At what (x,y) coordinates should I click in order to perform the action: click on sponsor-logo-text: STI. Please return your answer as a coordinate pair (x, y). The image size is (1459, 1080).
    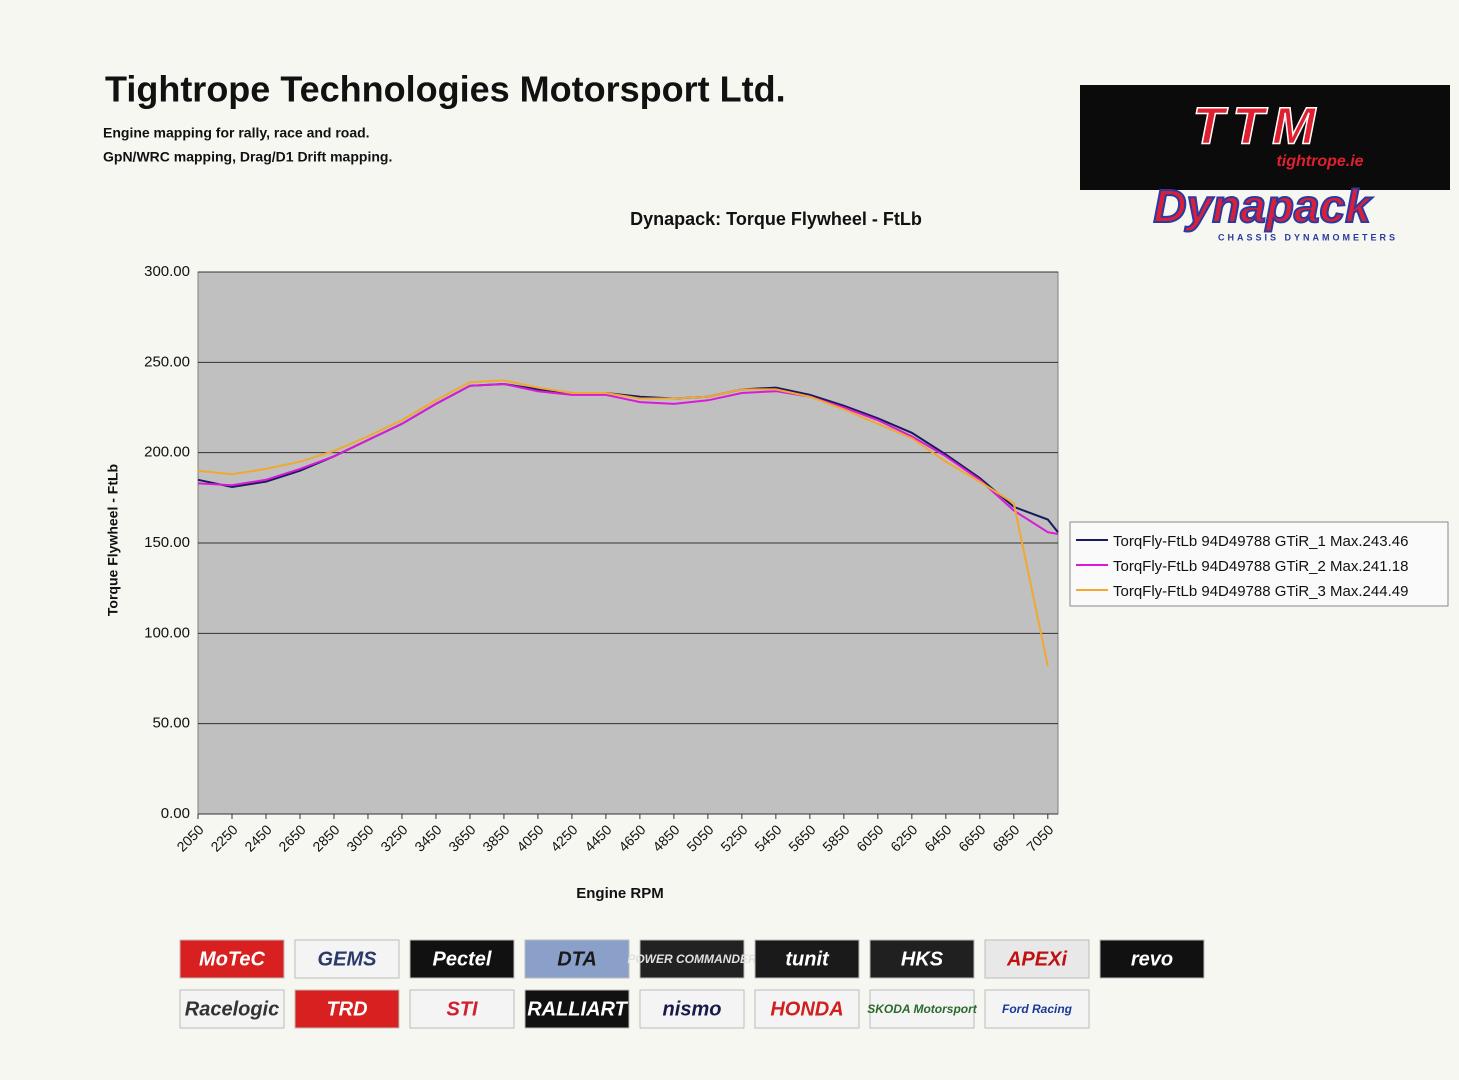
    Looking at the image, I should click on (462, 1009).